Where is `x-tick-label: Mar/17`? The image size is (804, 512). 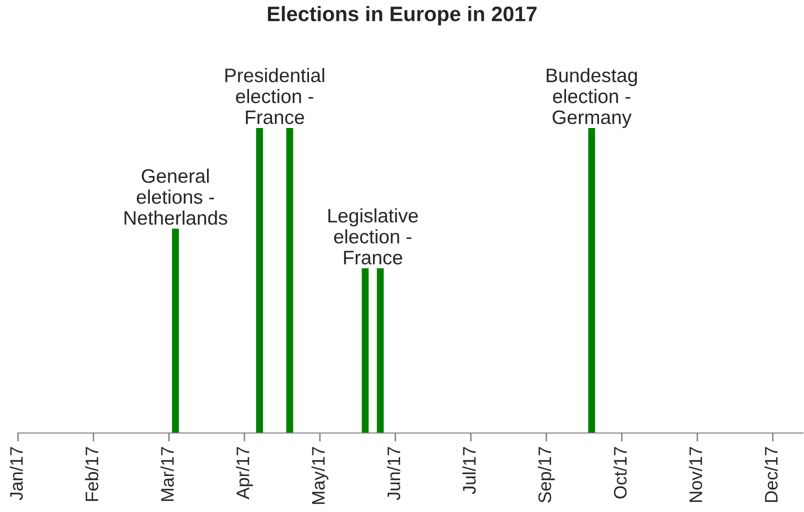 x-tick-label: Mar/17 is located at coordinates (167, 474).